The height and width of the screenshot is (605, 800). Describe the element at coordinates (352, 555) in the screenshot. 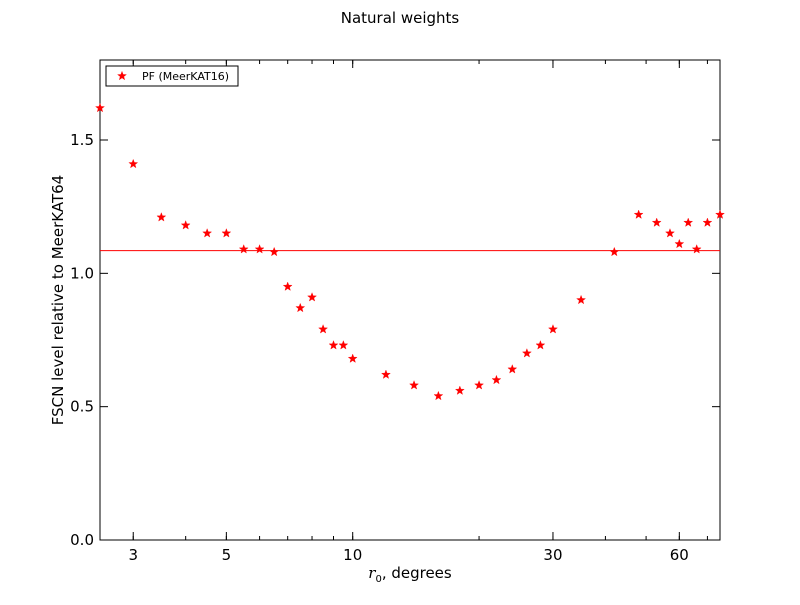

I see `x-tick-label: 10` at that location.